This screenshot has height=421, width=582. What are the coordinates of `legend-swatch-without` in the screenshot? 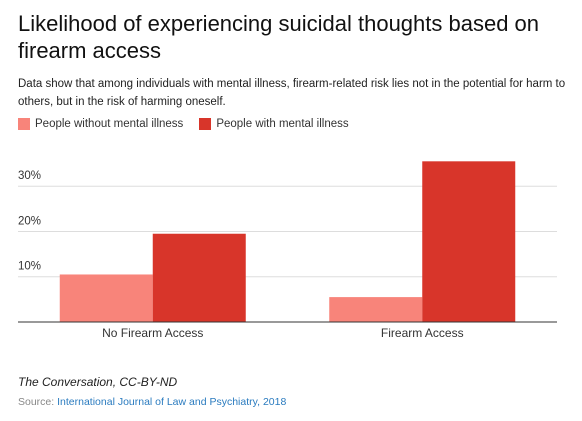 It's located at (24, 124).